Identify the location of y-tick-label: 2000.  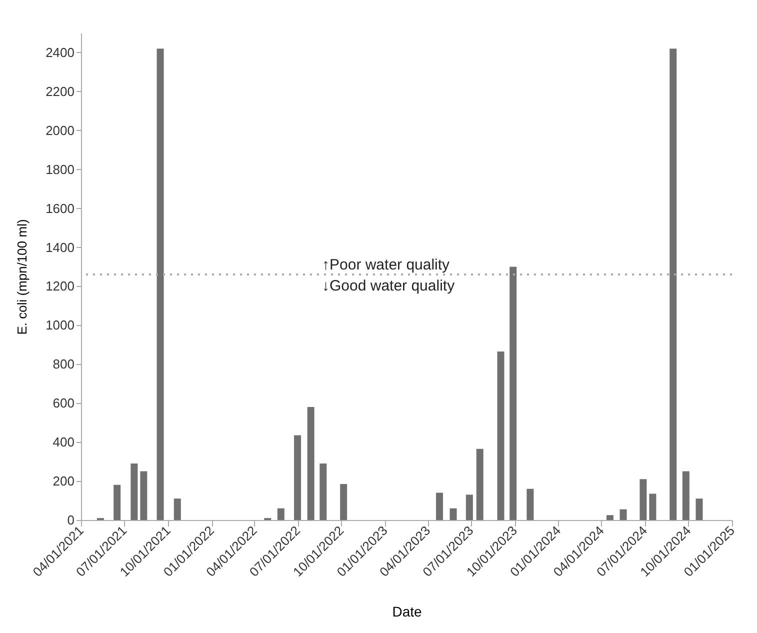
(60, 130).